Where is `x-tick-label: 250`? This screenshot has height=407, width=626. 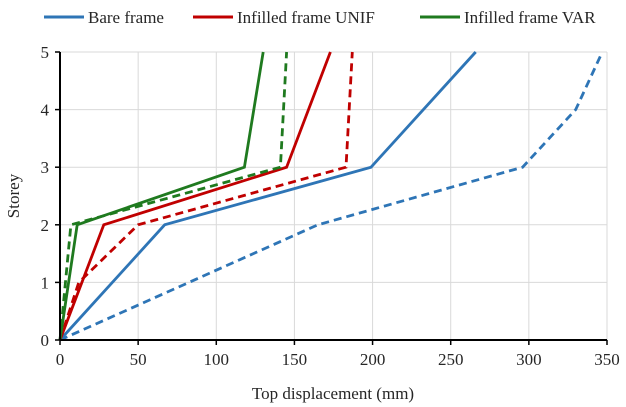 x-tick-label: 250 is located at coordinates (451, 359).